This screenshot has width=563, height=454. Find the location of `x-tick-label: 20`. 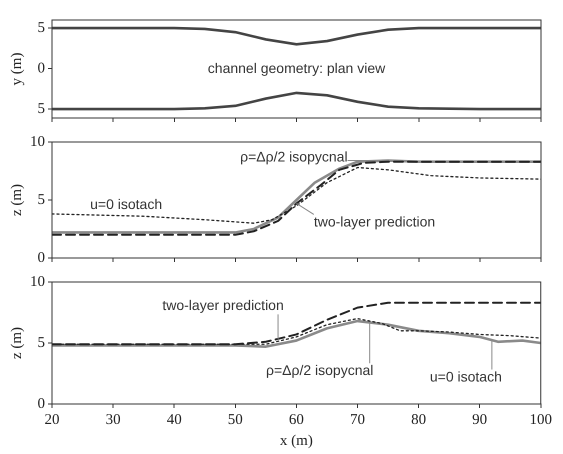

x-tick-label: 20 is located at coordinates (52, 420).